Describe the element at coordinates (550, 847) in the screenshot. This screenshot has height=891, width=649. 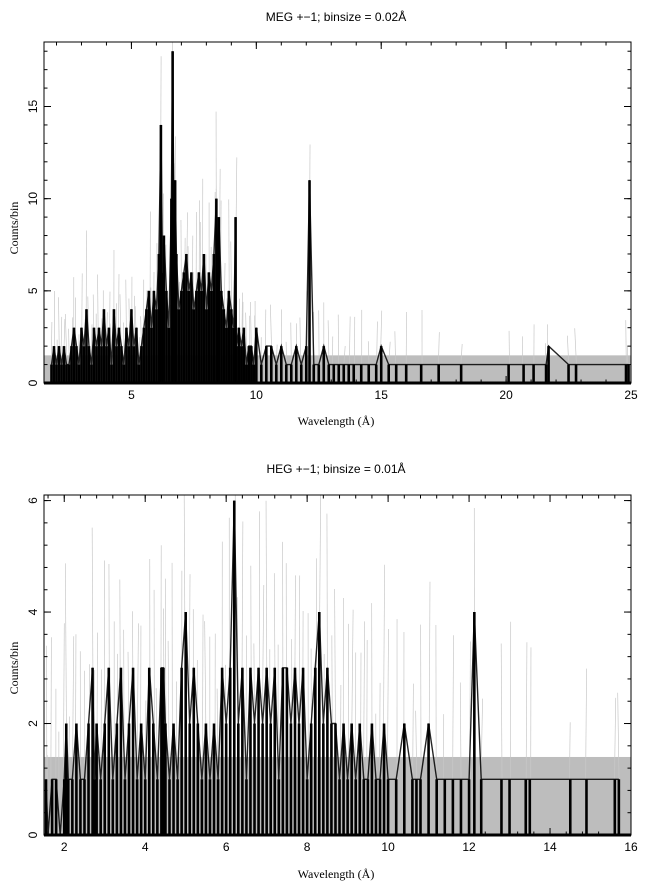
I see `heg-xtick-label: 14` at that location.